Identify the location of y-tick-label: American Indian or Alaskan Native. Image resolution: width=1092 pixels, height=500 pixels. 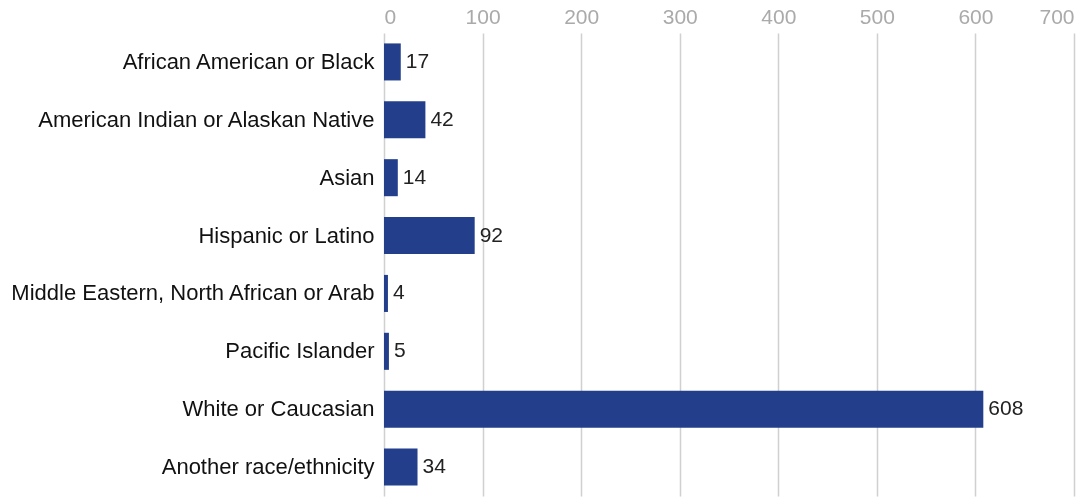
(206, 119).